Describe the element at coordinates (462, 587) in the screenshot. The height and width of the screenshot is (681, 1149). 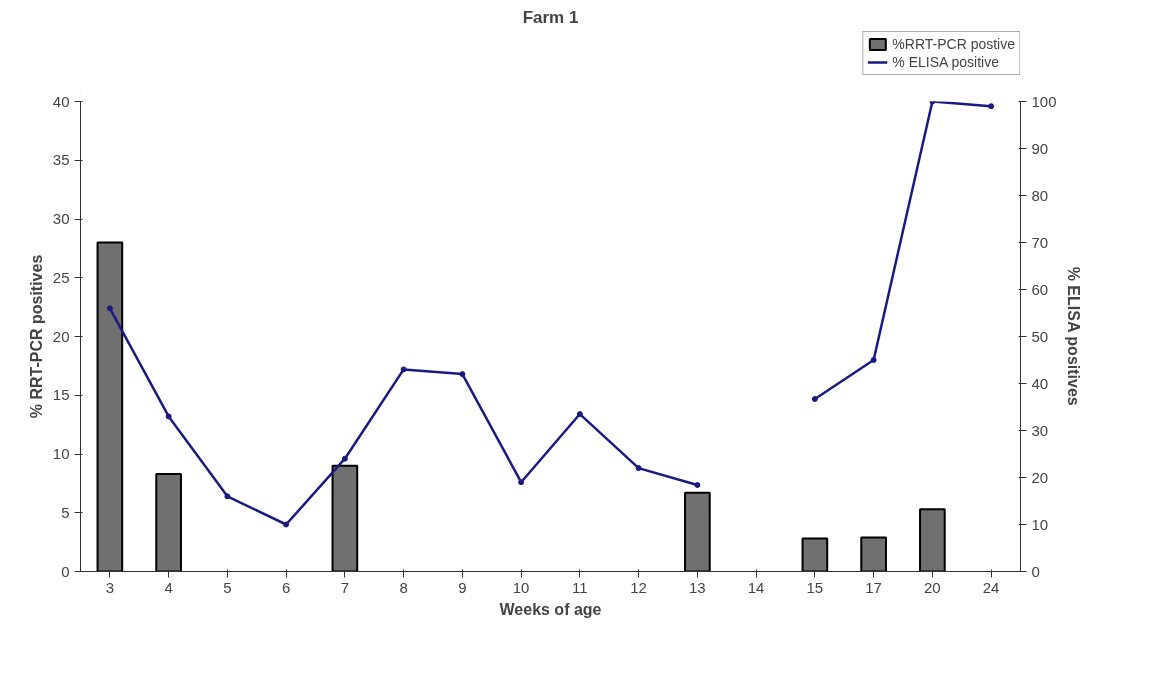
I see `x-tick-label: 9` at that location.